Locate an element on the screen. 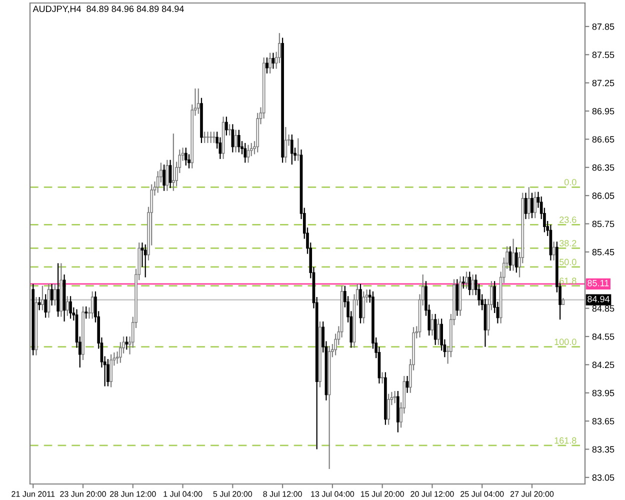  annotation: 50.0 is located at coordinates (567, 262).